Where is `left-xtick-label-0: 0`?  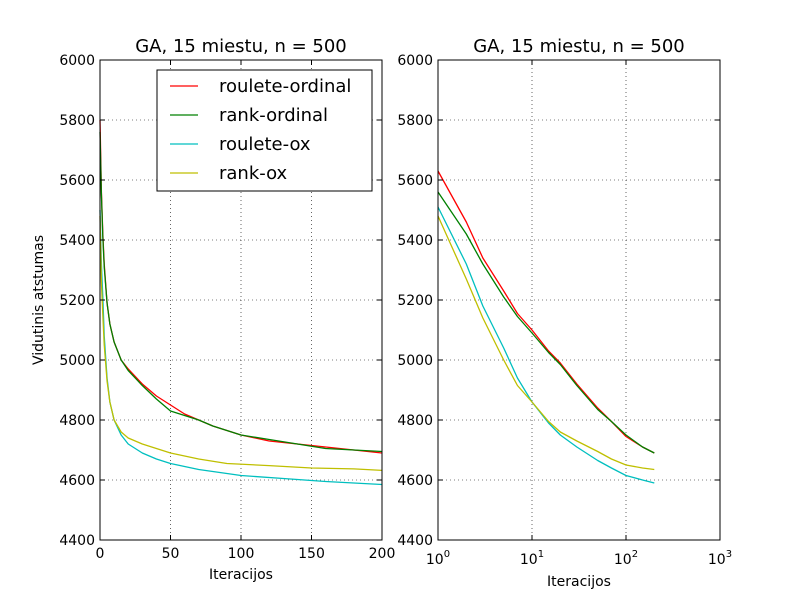
left-xtick-label-0: 0 is located at coordinates (100, 554).